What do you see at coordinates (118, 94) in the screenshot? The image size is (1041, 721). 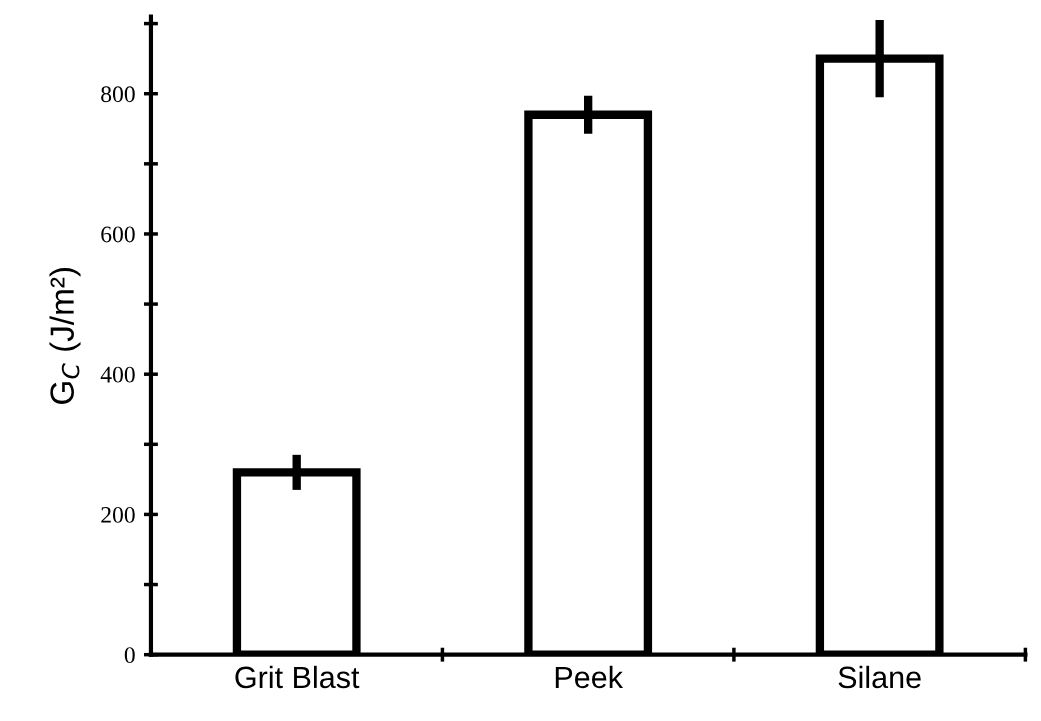 I see `y-tick-label: 800` at bounding box center [118, 94].